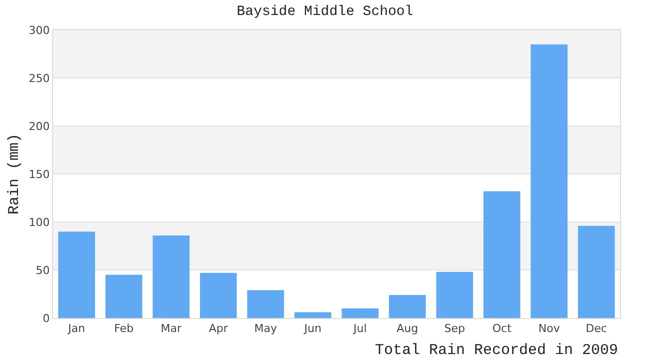 The height and width of the screenshot is (360, 650). Describe the element at coordinates (549, 329) in the screenshot. I see `x-tick-label: Nov` at that location.